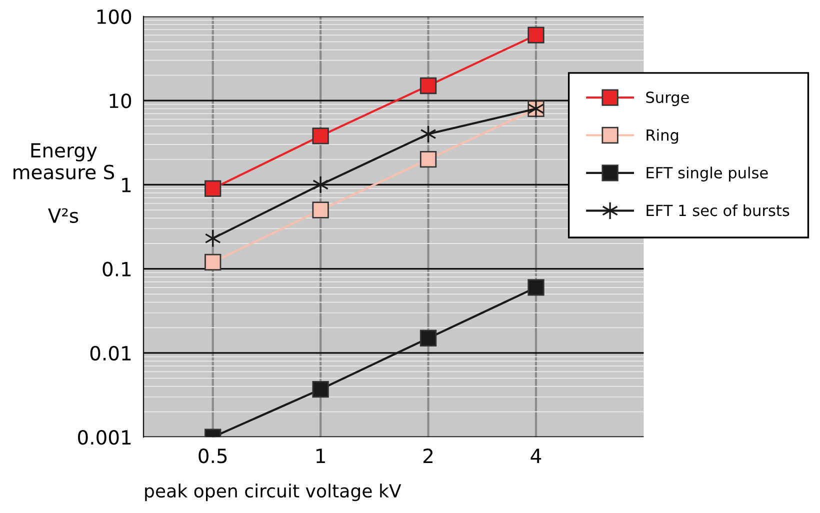 This screenshot has height=513, width=820. Describe the element at coordinates (126, 185) in the screenshot. I see `y-tick-label: 1` at that location.